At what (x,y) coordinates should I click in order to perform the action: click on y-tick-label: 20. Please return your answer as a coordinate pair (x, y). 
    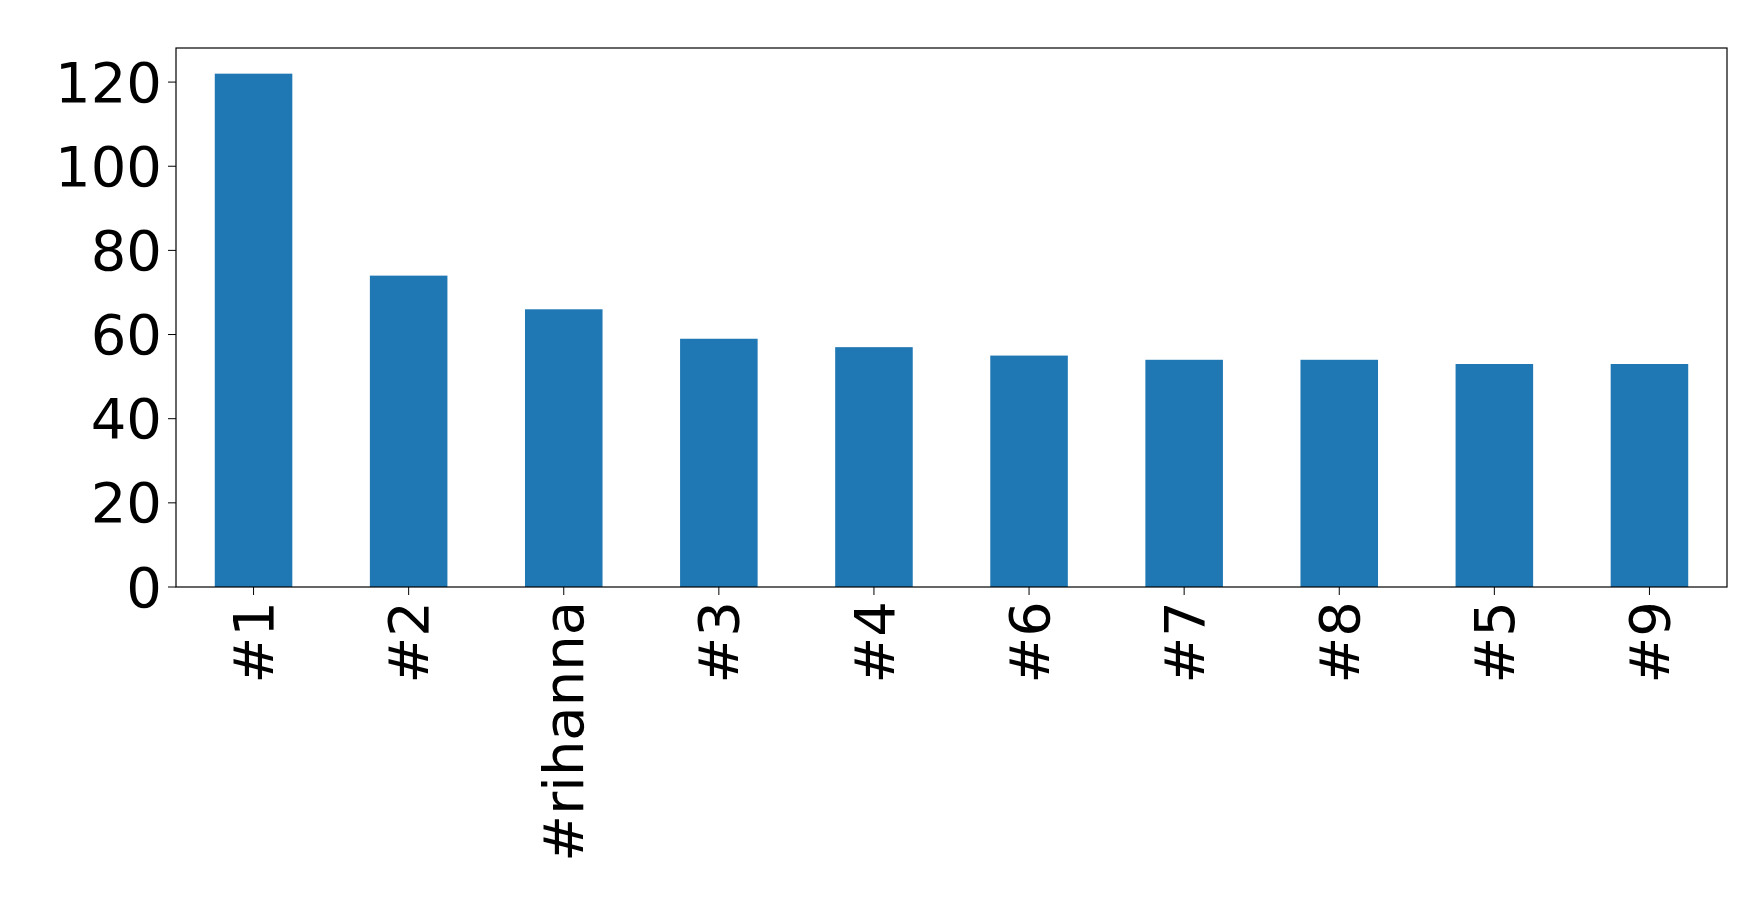
    Looking at the image, I should click on (126, 503).